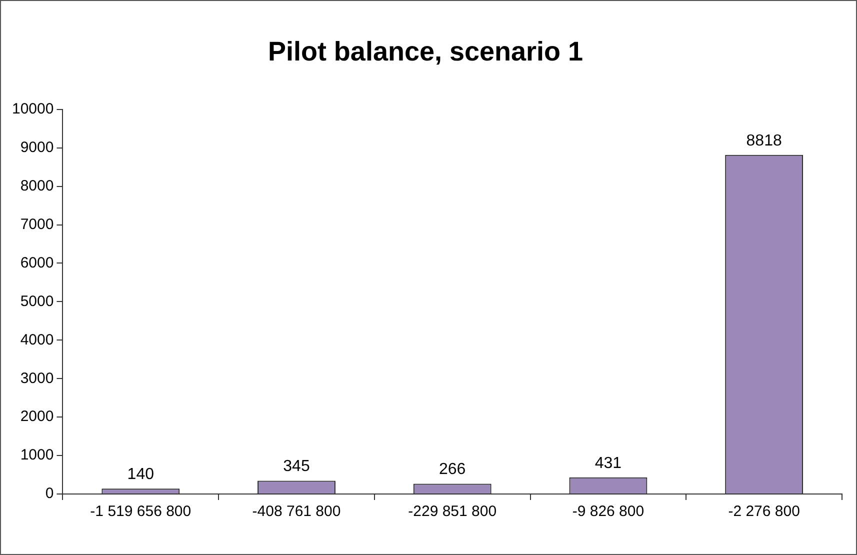 This screenshot has width=857, height=555. Describe the element at coordinates (452, 511) in the screenshot. I see `x-tick-label: -229 851 800` at that location.